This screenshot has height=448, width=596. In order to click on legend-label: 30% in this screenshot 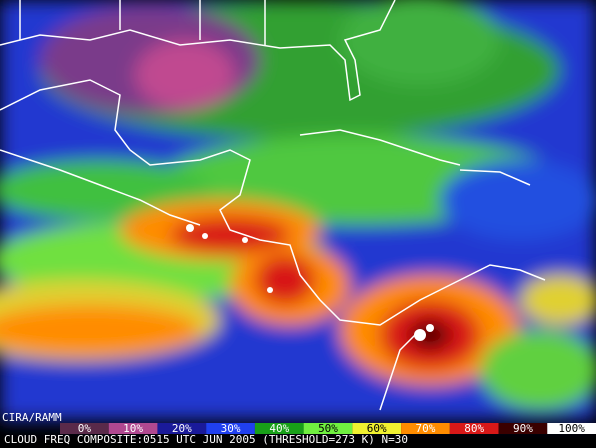, I will do `click(231, 428)`.